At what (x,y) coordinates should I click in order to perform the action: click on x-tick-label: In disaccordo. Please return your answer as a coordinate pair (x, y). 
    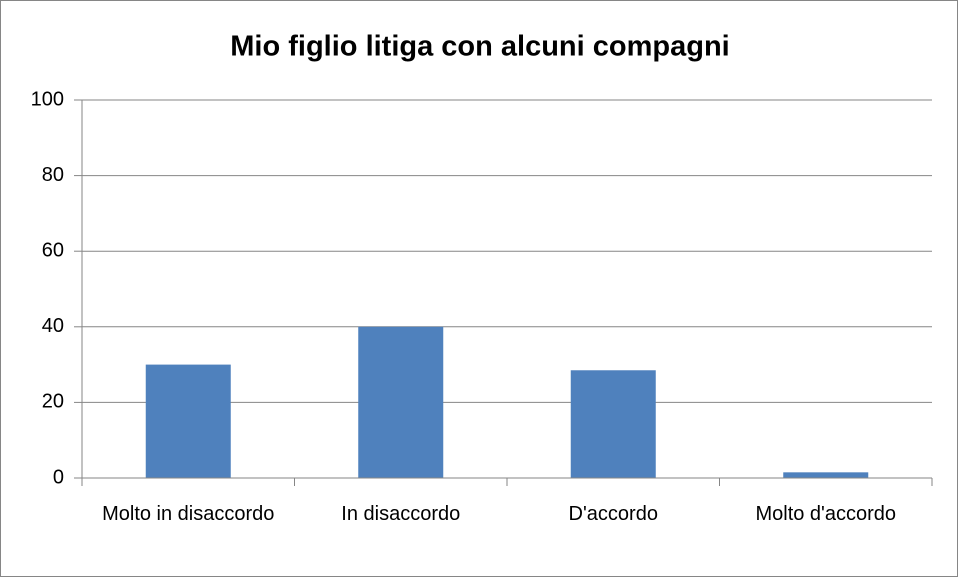
    Looking at the image, I should click on (401, 514).